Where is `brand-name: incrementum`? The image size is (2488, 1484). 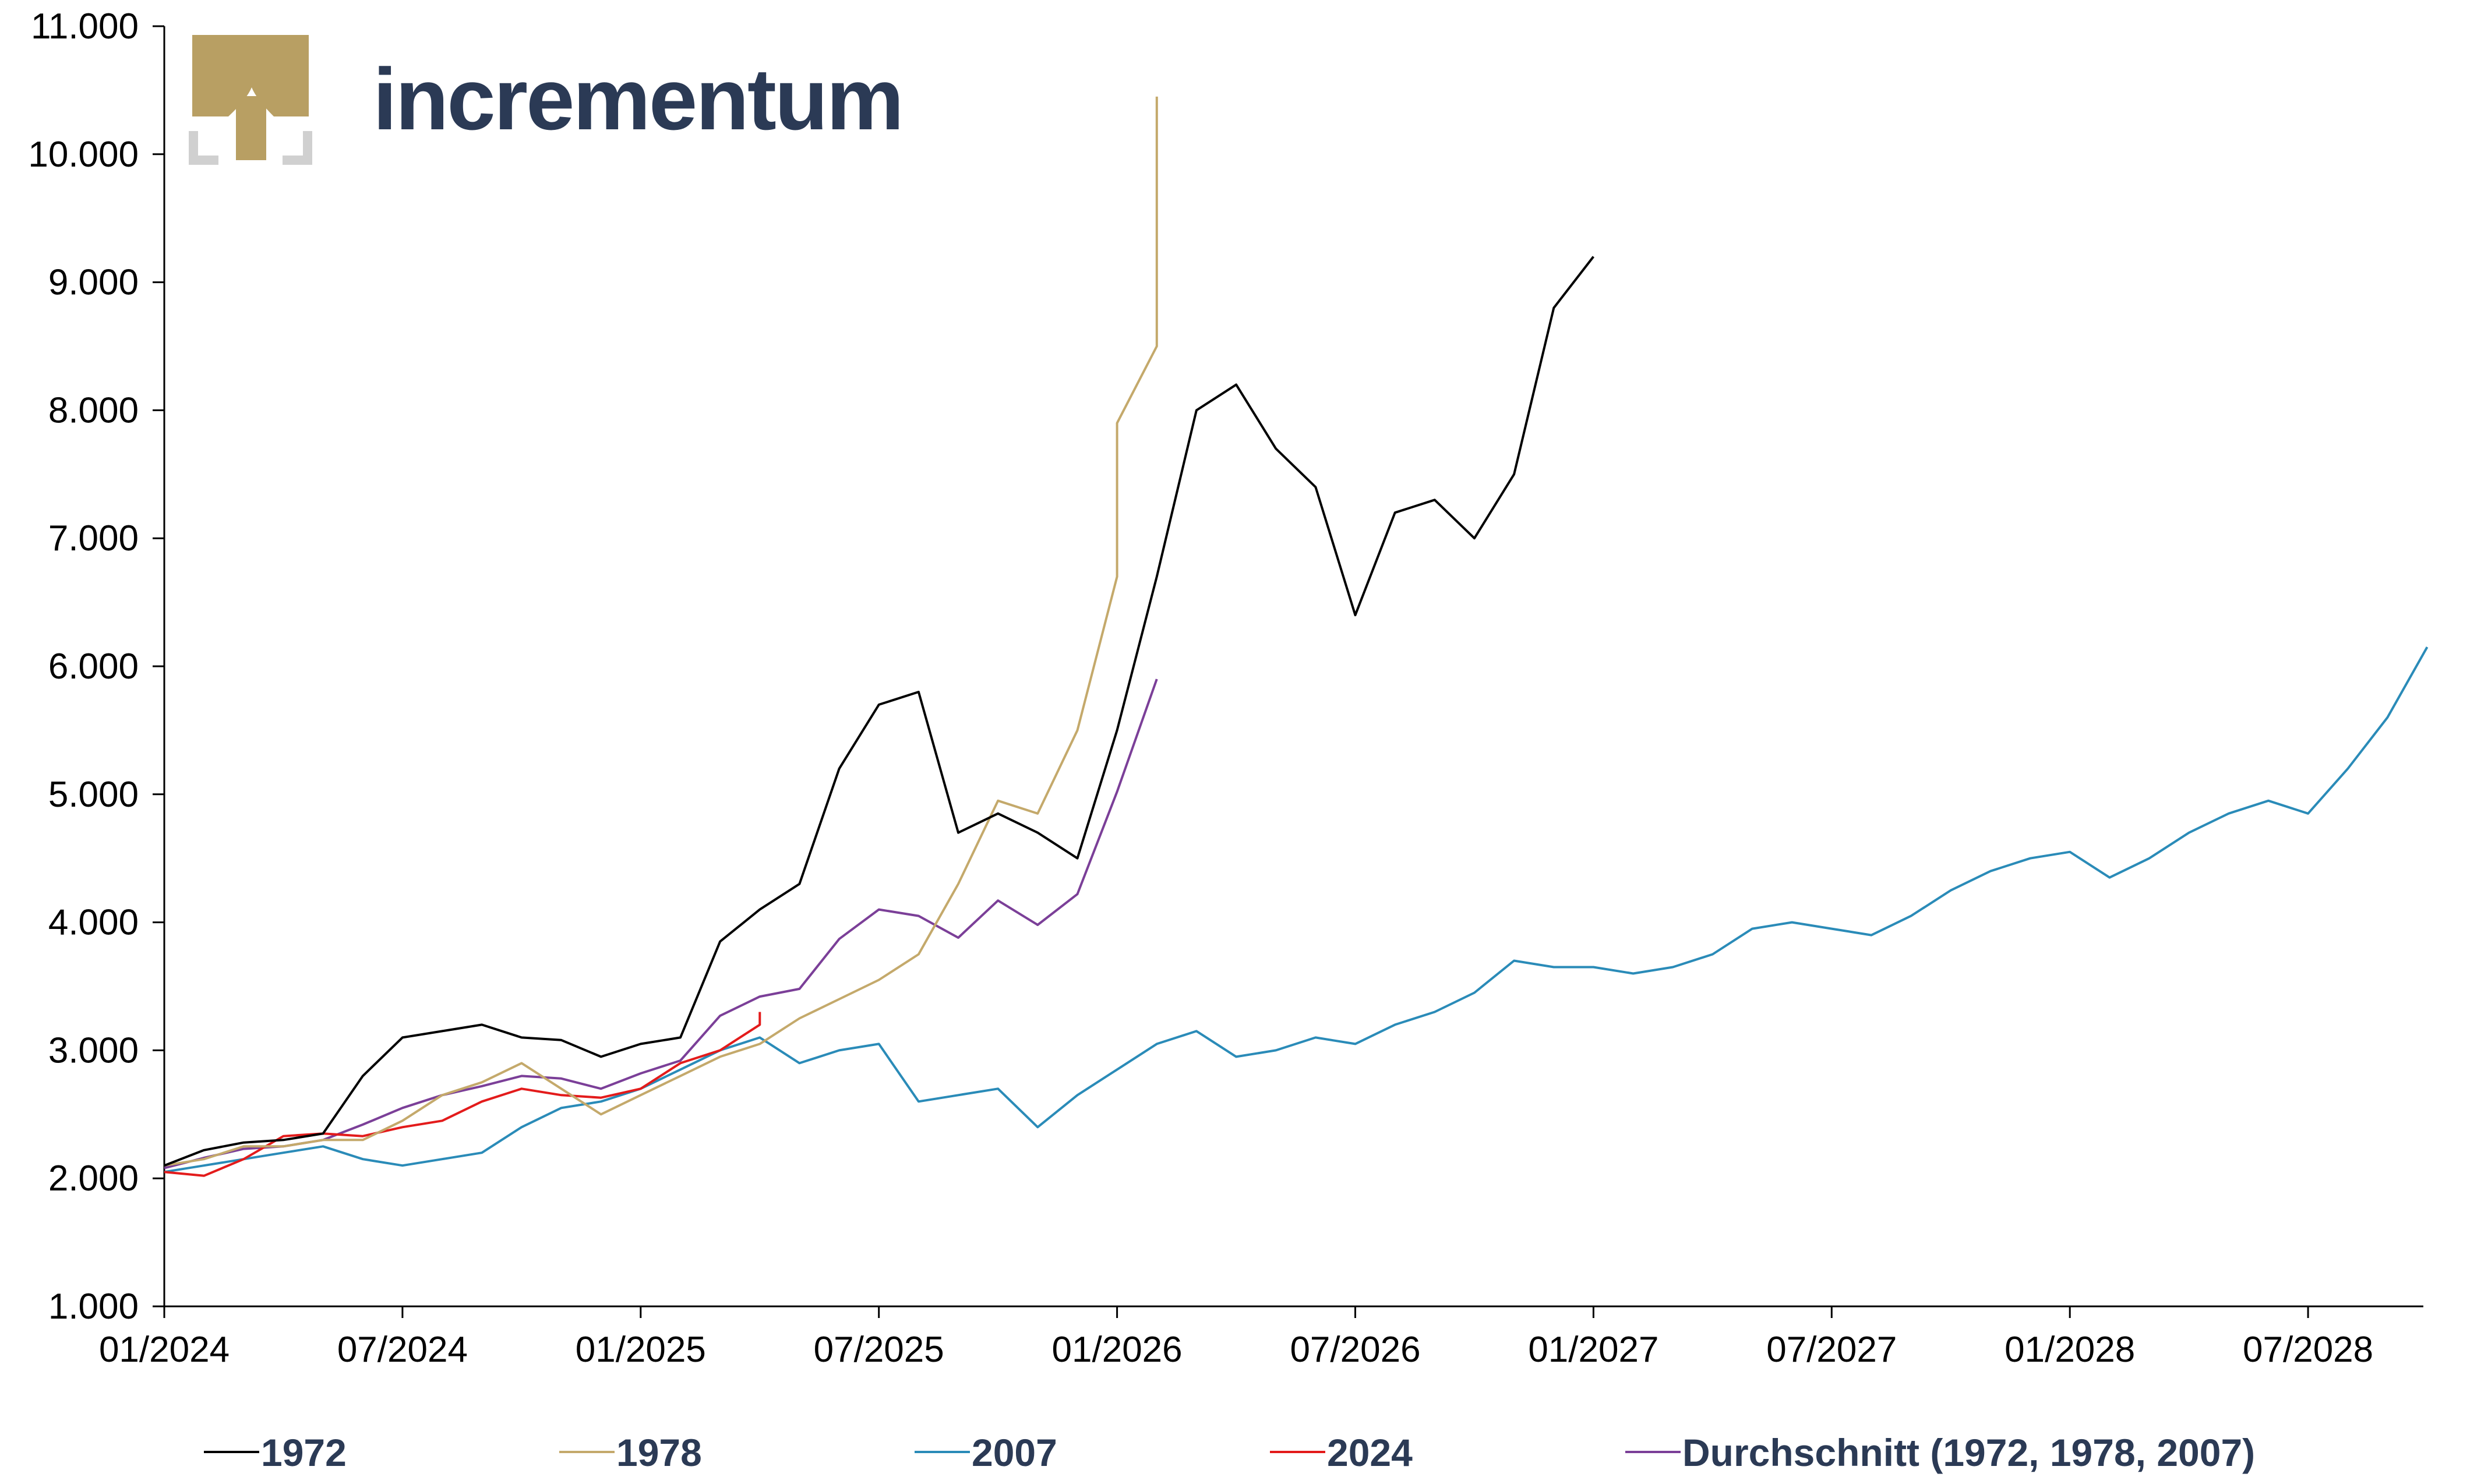
brand-name: incrementum is located at coordinates (638, 99).